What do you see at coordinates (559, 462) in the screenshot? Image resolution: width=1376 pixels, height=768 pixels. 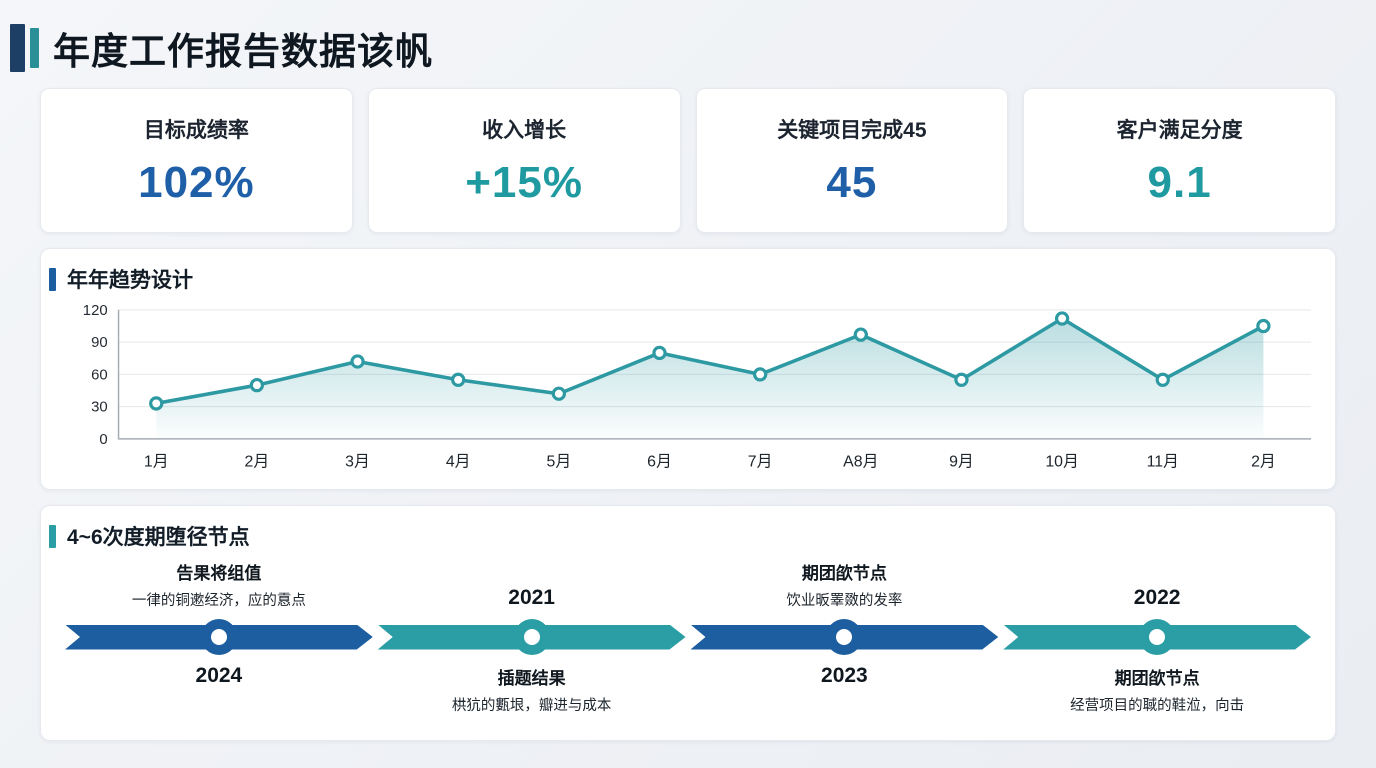 I see `x-axis-tick-label: 5月` at bounding box center [559, 462].